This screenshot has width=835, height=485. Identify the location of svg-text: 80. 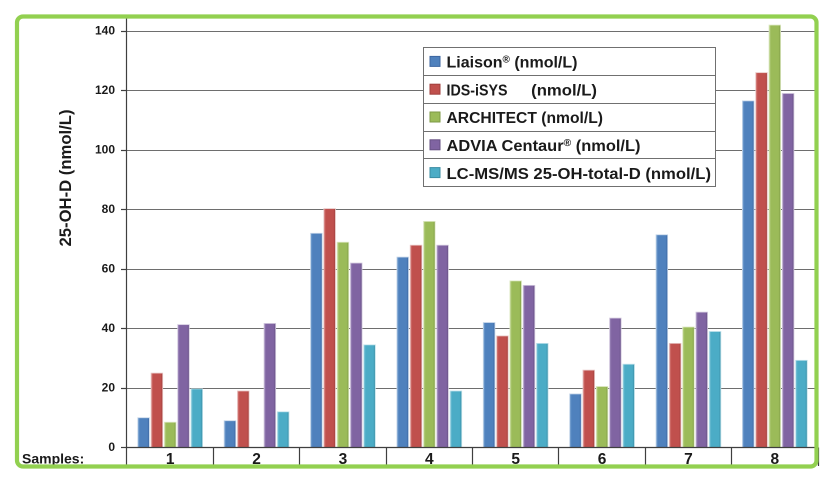
(109, 209).